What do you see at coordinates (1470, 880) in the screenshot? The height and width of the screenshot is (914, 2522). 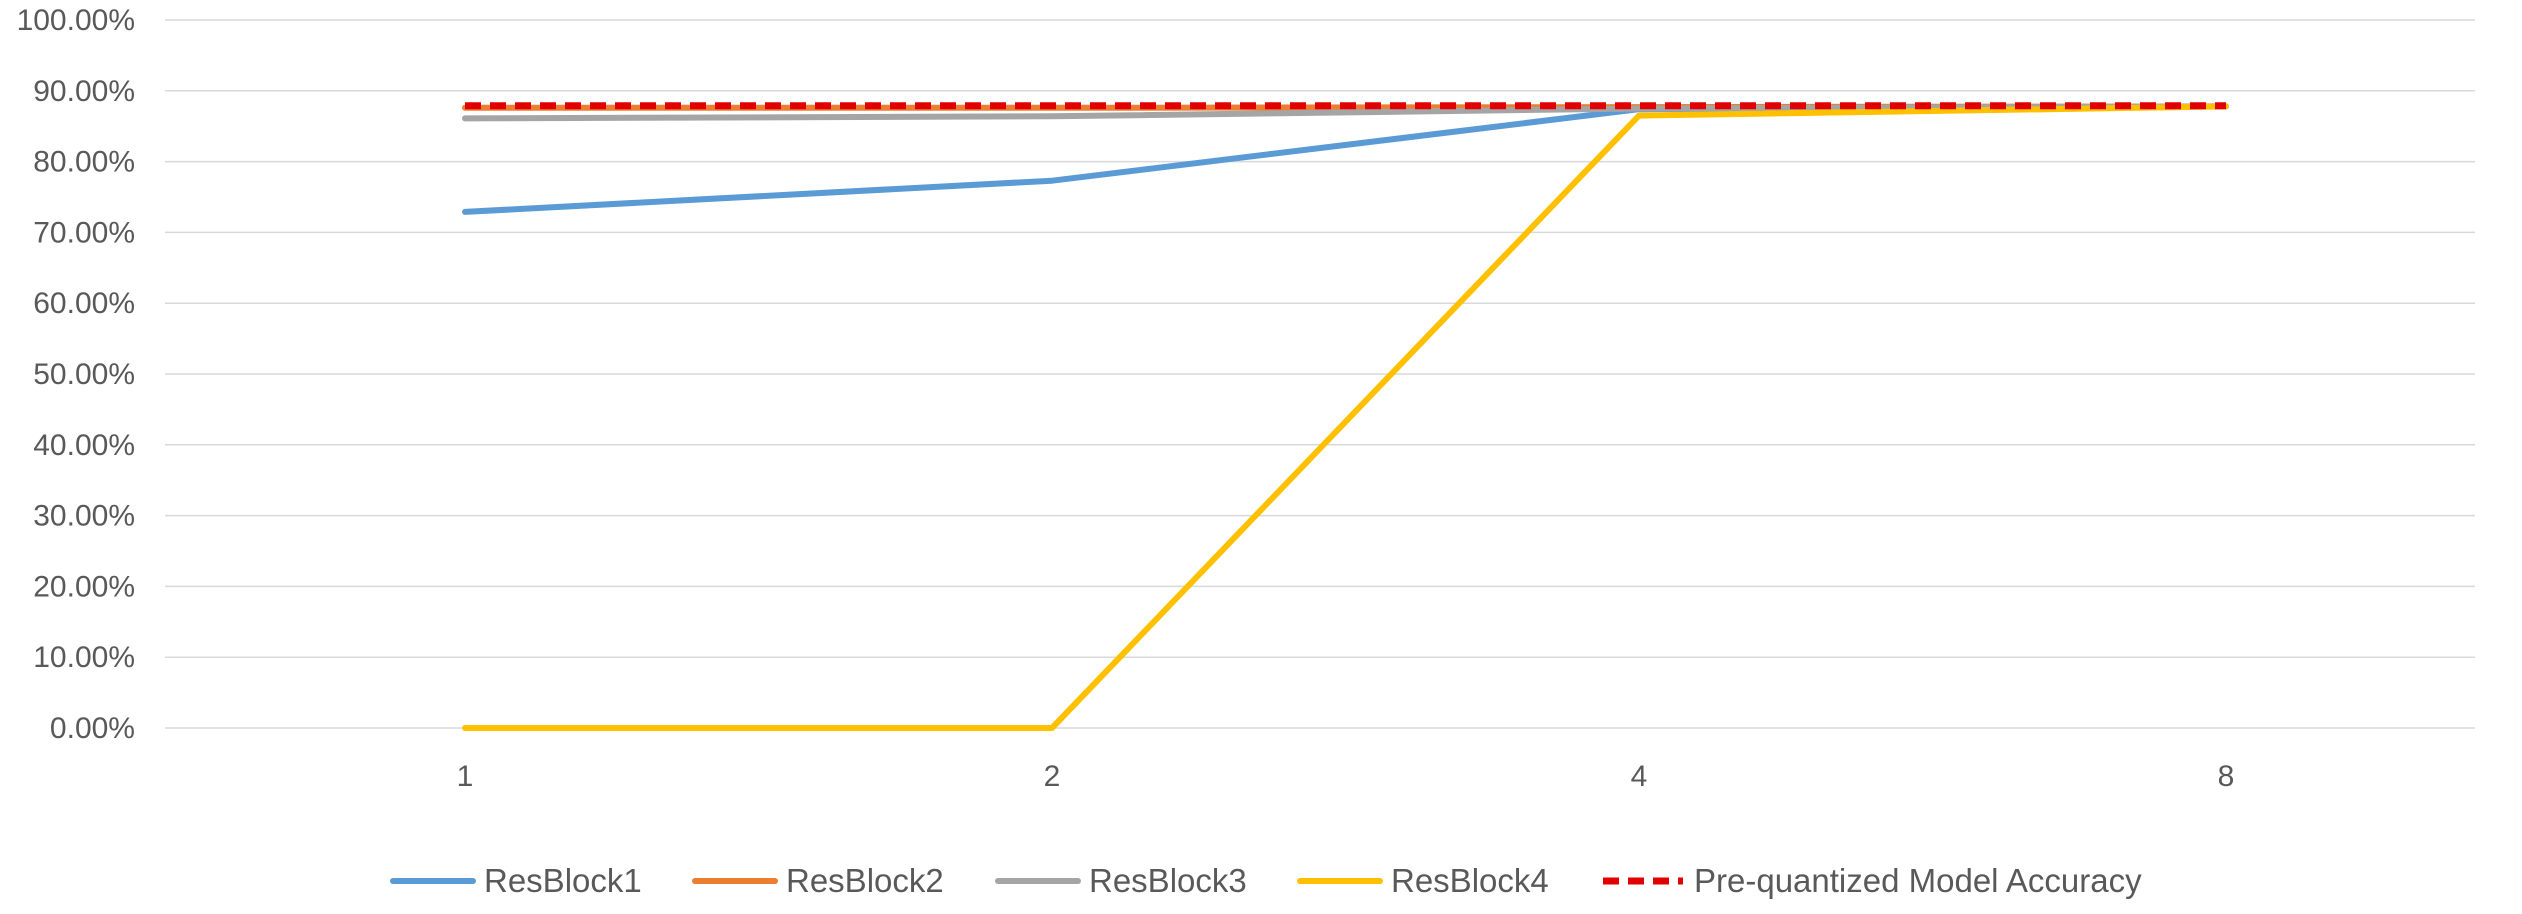 I see `legend-label: ResBlock4` at bounding box center [1470, 880].